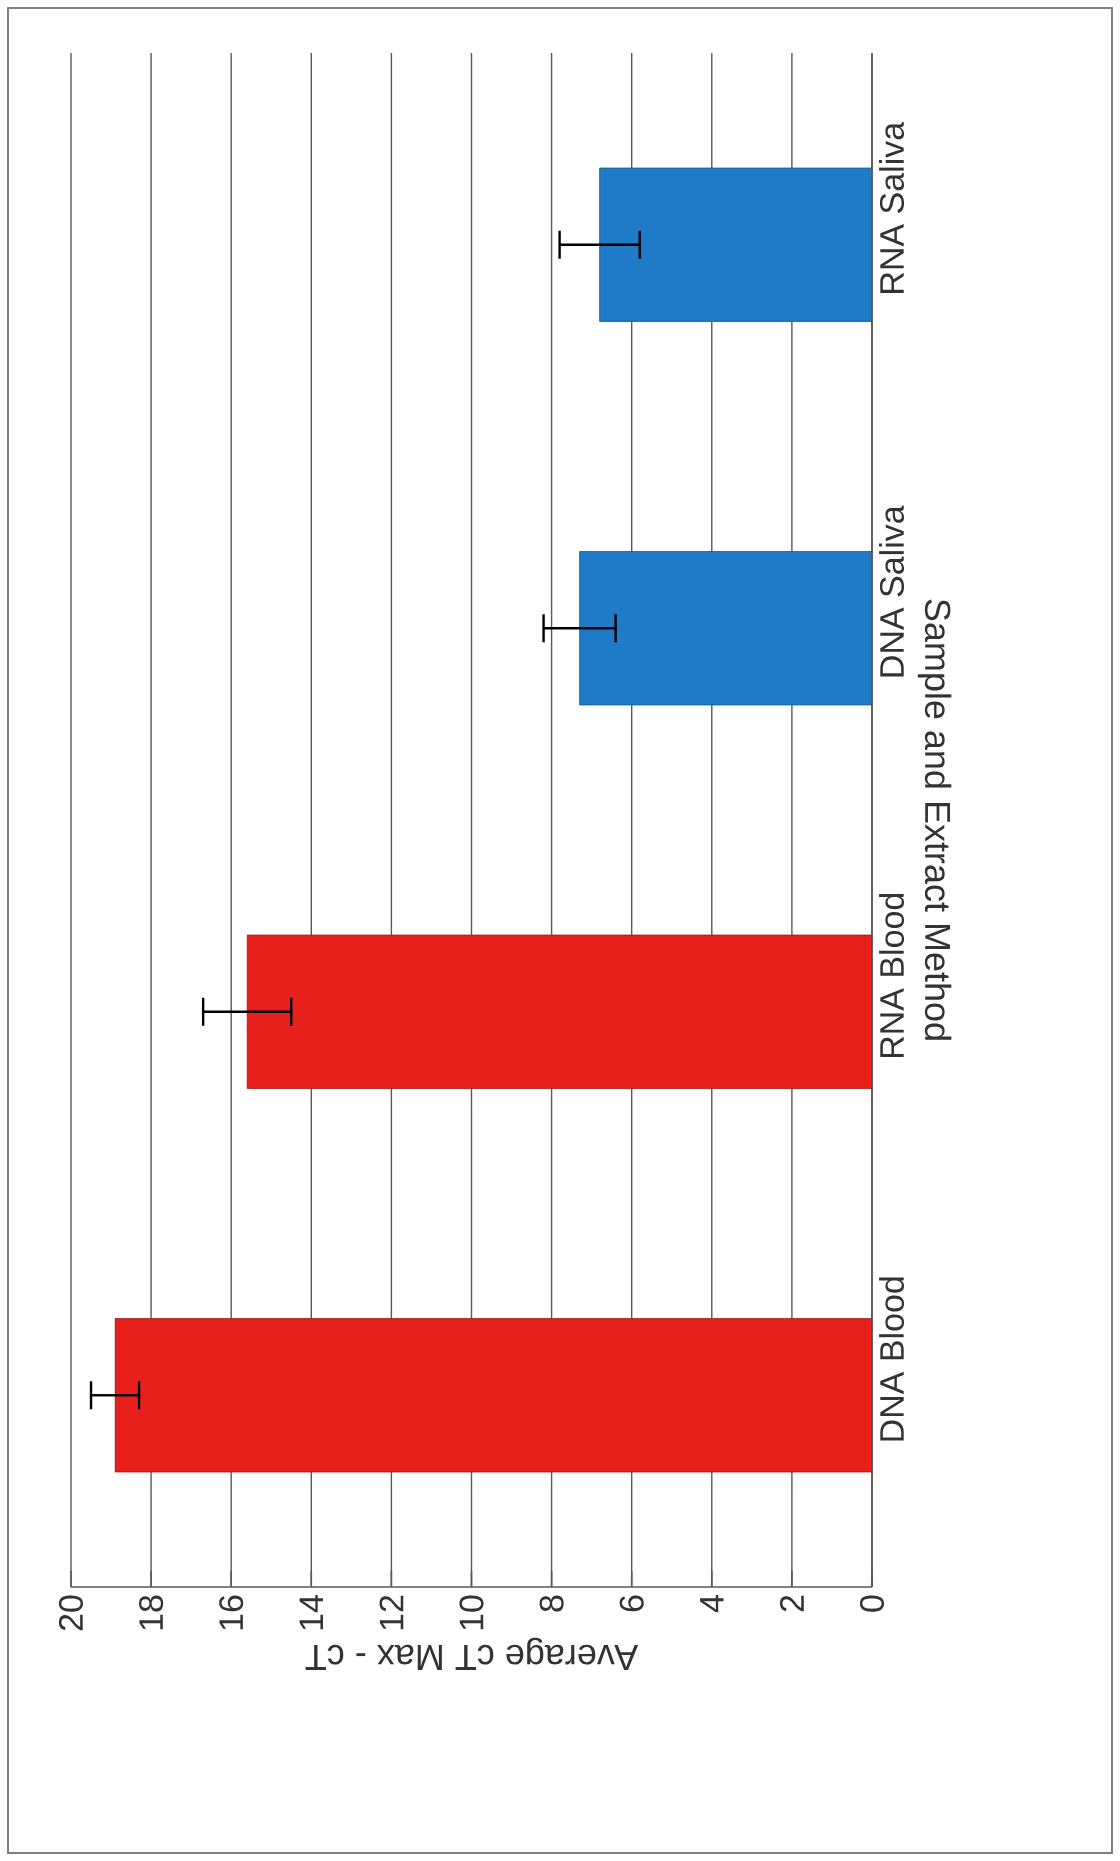 This screenshot has height=1861, width=1120. What do you see at coordinates (892, 591) in the screenshot?
I see `y-tick-label: DNA Saliva` at bounding box center [892, 591].